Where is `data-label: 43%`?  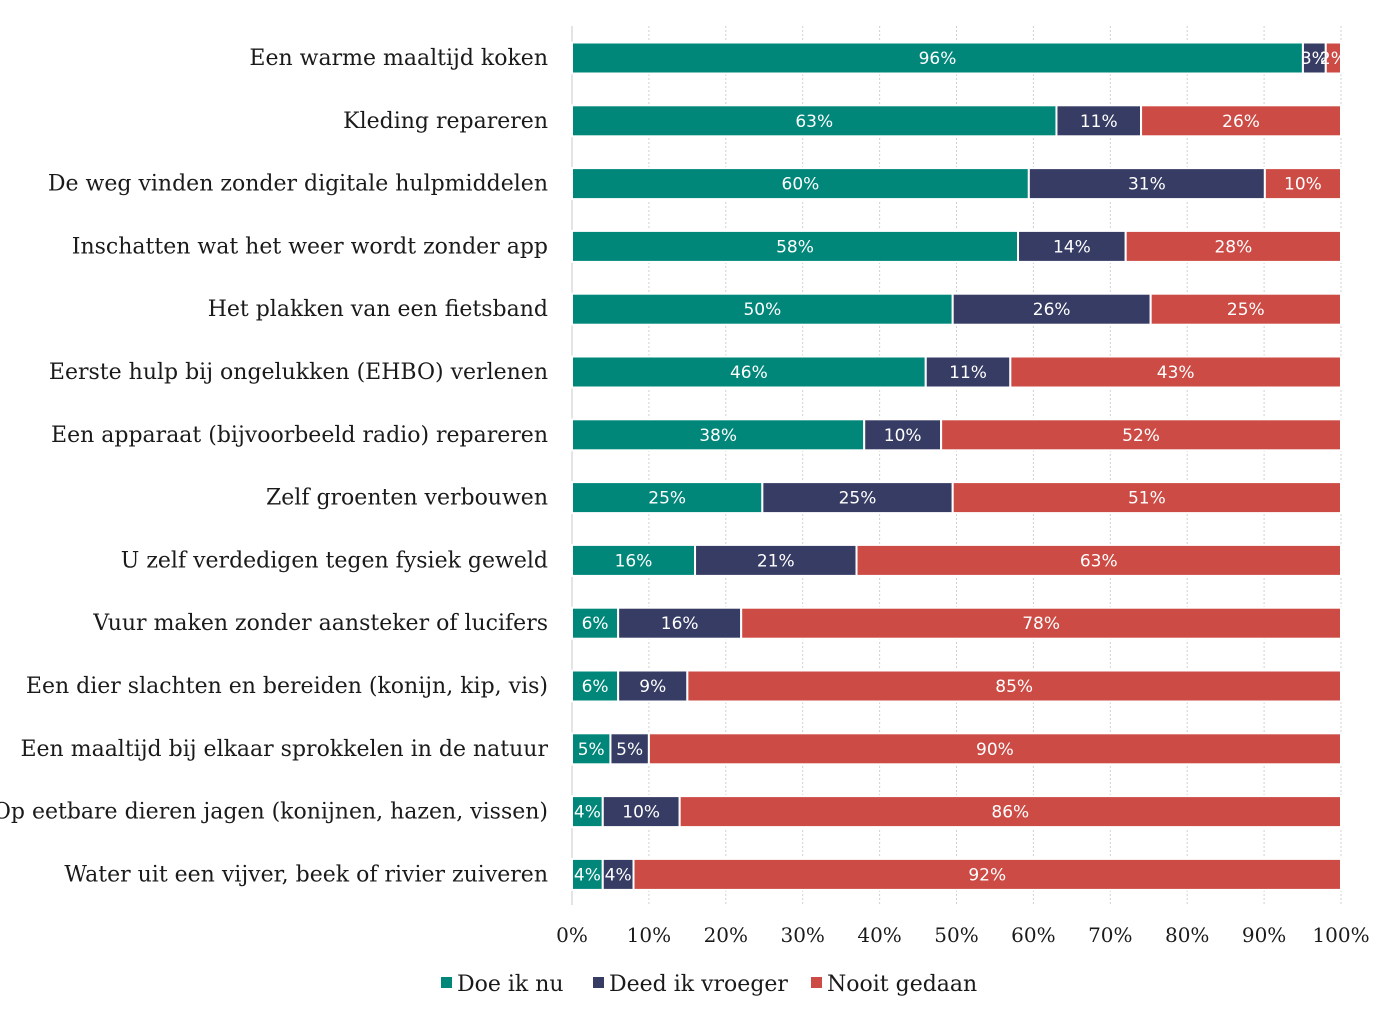 data-label: 43% is located at coordinates (1176, 373).